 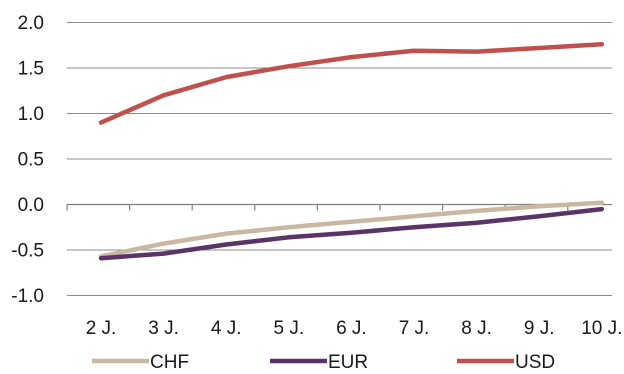 What do you see at coordinates (351, 328) in the screenshot?
I see `x-tick-label: 6 J.` at bounding box center [351, 328].